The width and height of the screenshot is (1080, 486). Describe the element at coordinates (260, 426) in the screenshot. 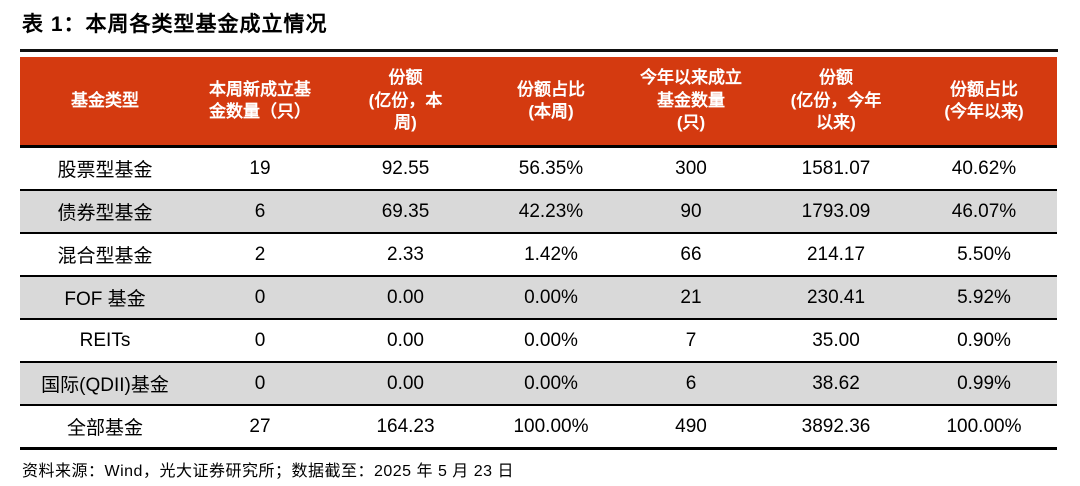

I see `cell-week-count: 27` at that location.